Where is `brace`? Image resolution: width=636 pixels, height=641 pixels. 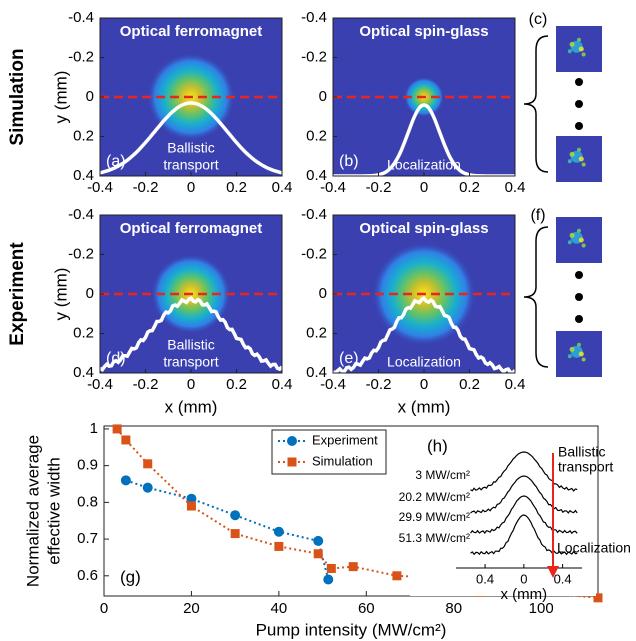
brace is located at coordinates (536, 297).